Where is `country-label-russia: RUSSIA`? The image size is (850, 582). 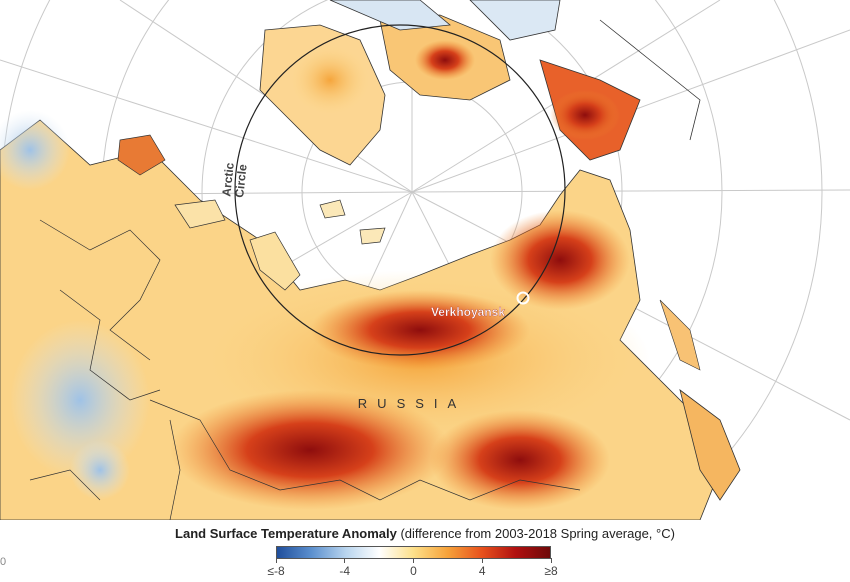
country-label-russia: RUSSIA is located at coordinates (412, 403).